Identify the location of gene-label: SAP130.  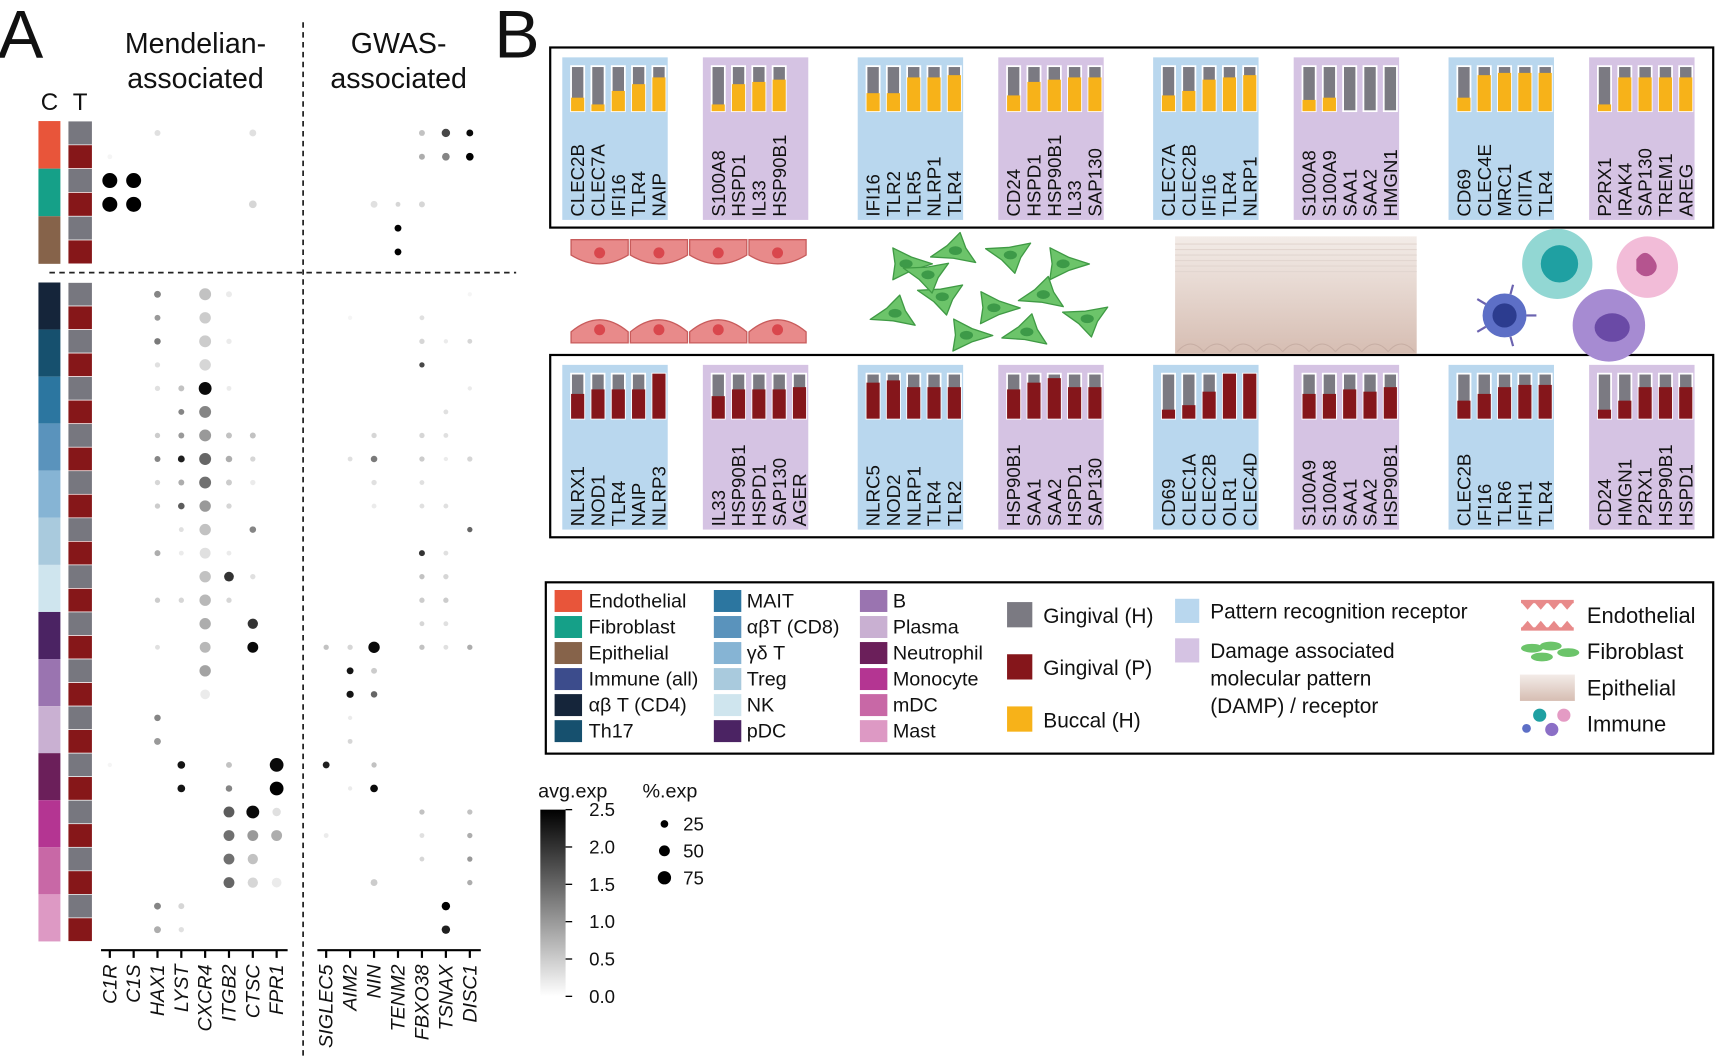
(1095, 492).